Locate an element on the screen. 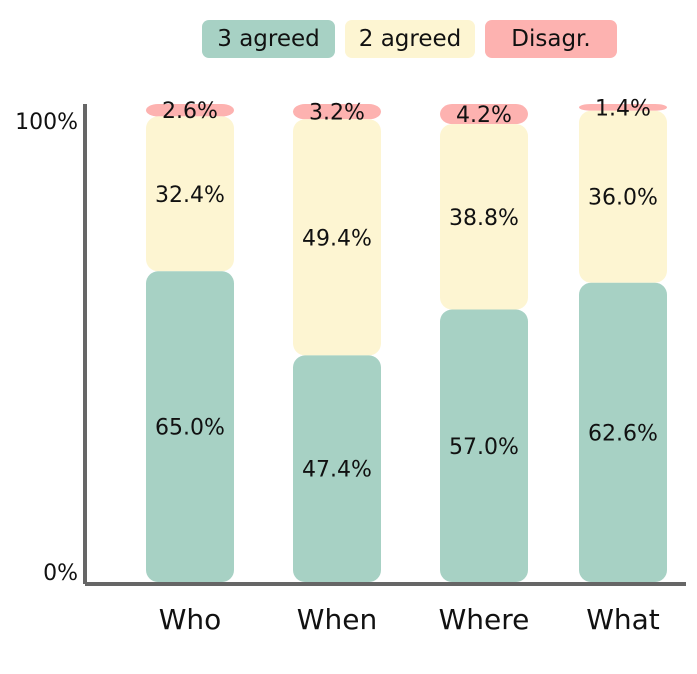  legend-item-3-agreed: 3 agreed is located at coordinates (268, 39).